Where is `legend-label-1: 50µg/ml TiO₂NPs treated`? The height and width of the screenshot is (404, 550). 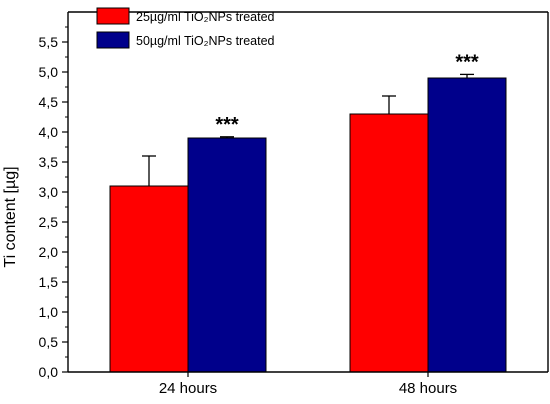 legend-label-1: 50µg/ml TiO₂NPs treated is located at coordinates (205, 41).